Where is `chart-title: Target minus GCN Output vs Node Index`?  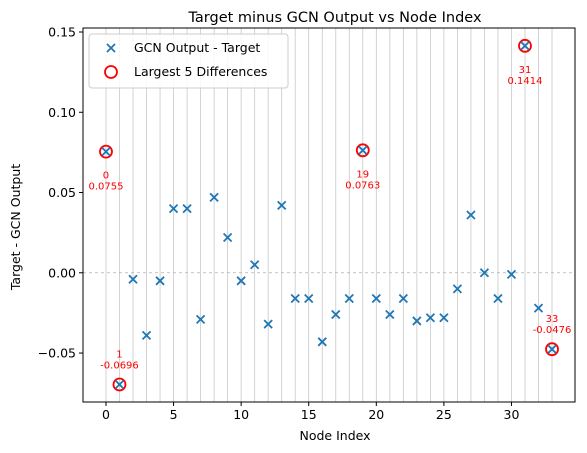 chart-title: Target minus GCN Output vs Node Index is located at coordinates (334, 18).